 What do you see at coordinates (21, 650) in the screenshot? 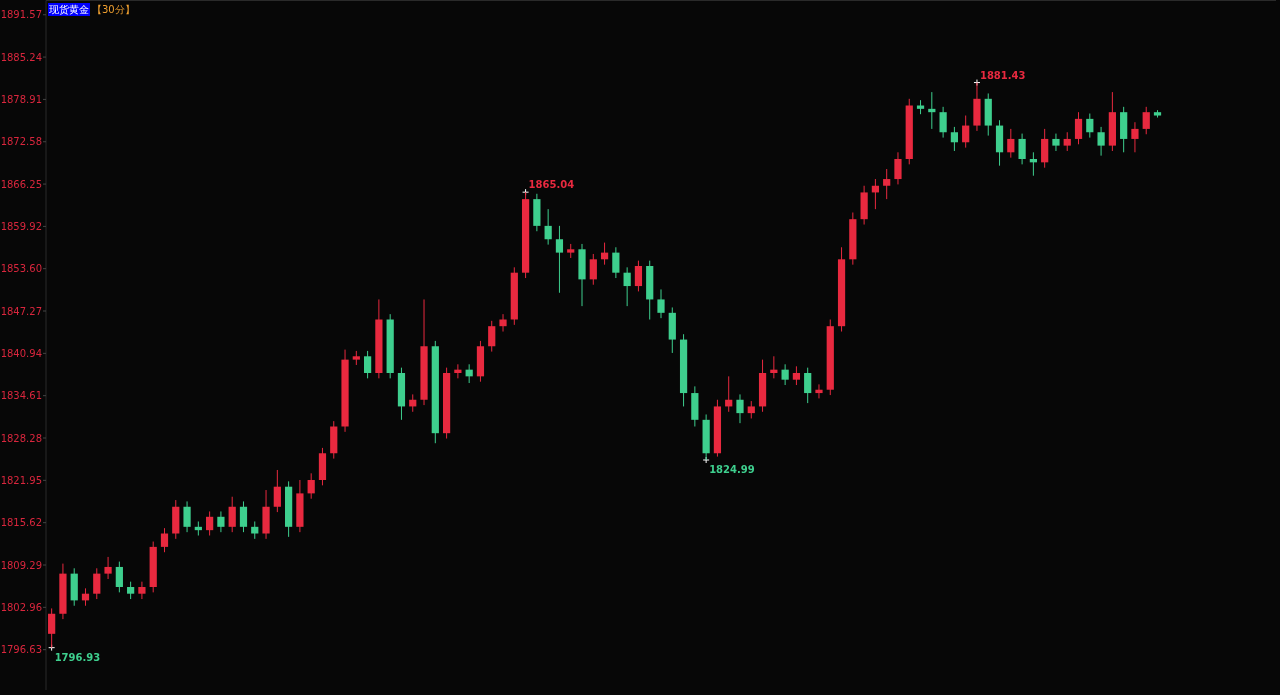
I see `y-tick-label: 1796.63` at bounding box center [21, 650].